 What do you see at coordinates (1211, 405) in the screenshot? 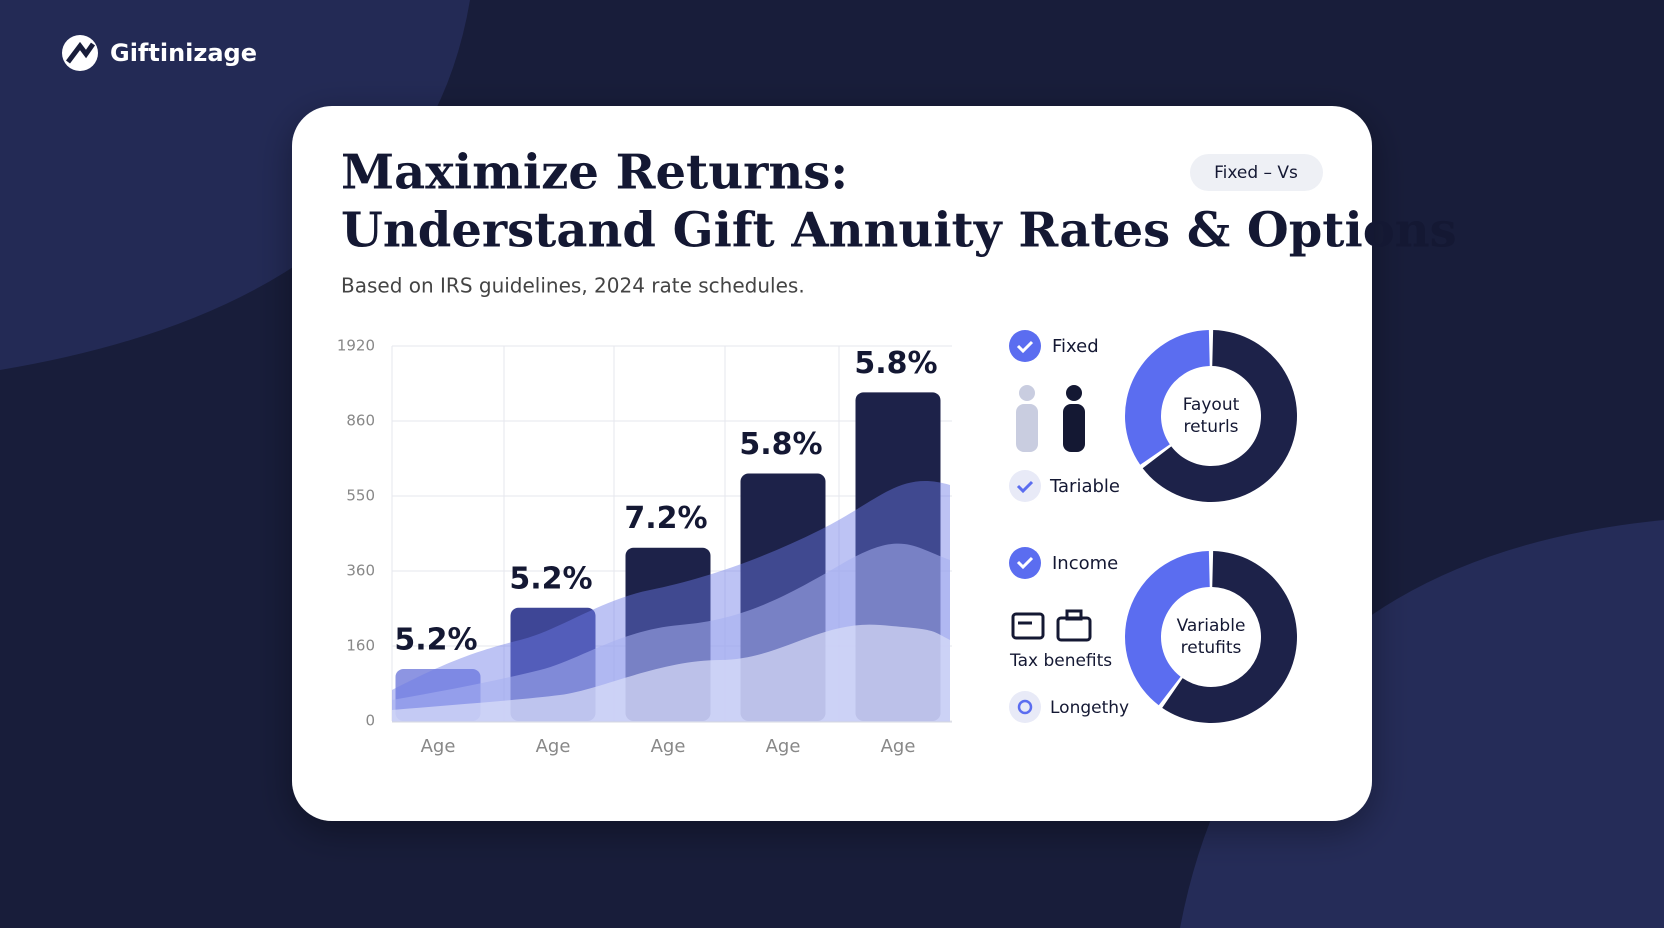
I see `donut-center-label: Fayout` at bounding box center [1211, 405].